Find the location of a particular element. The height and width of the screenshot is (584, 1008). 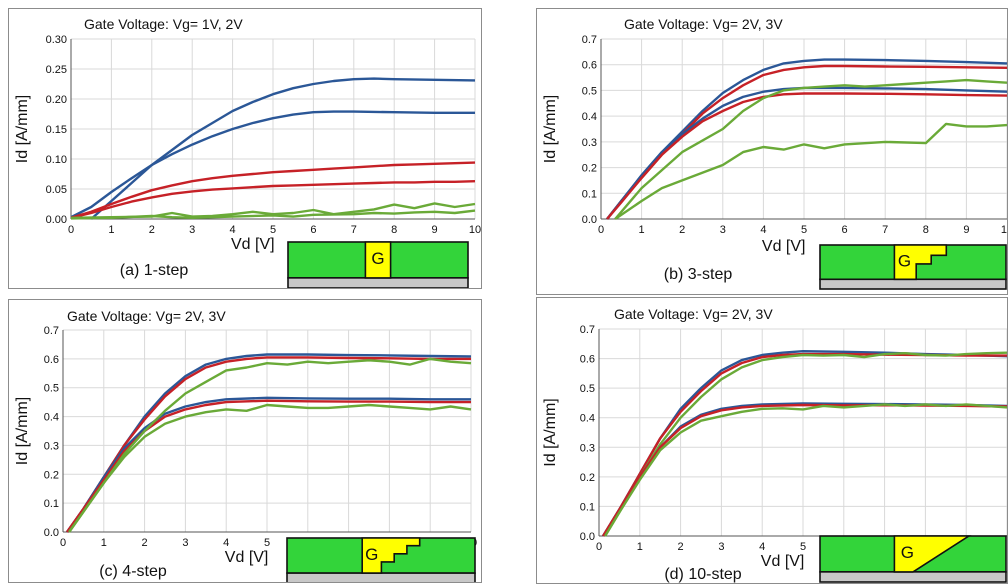

y-tick-label: 0.15 is located at coordinates (56, 130).